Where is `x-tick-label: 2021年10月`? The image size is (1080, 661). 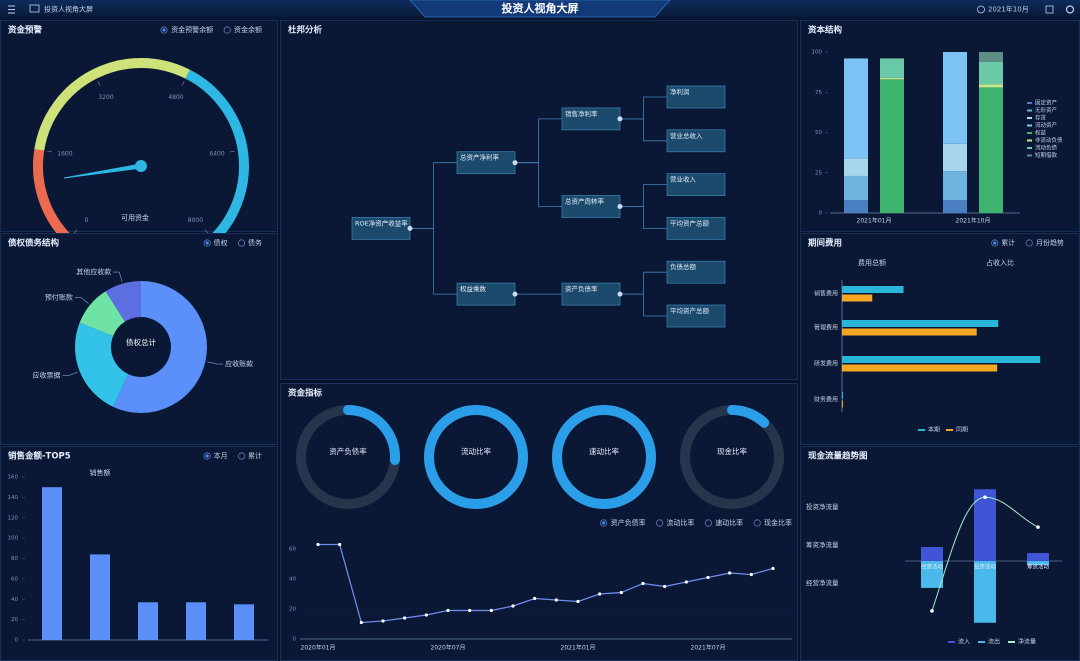 x-tick-label: 2021年10月 is located at coordinates (973, 221).